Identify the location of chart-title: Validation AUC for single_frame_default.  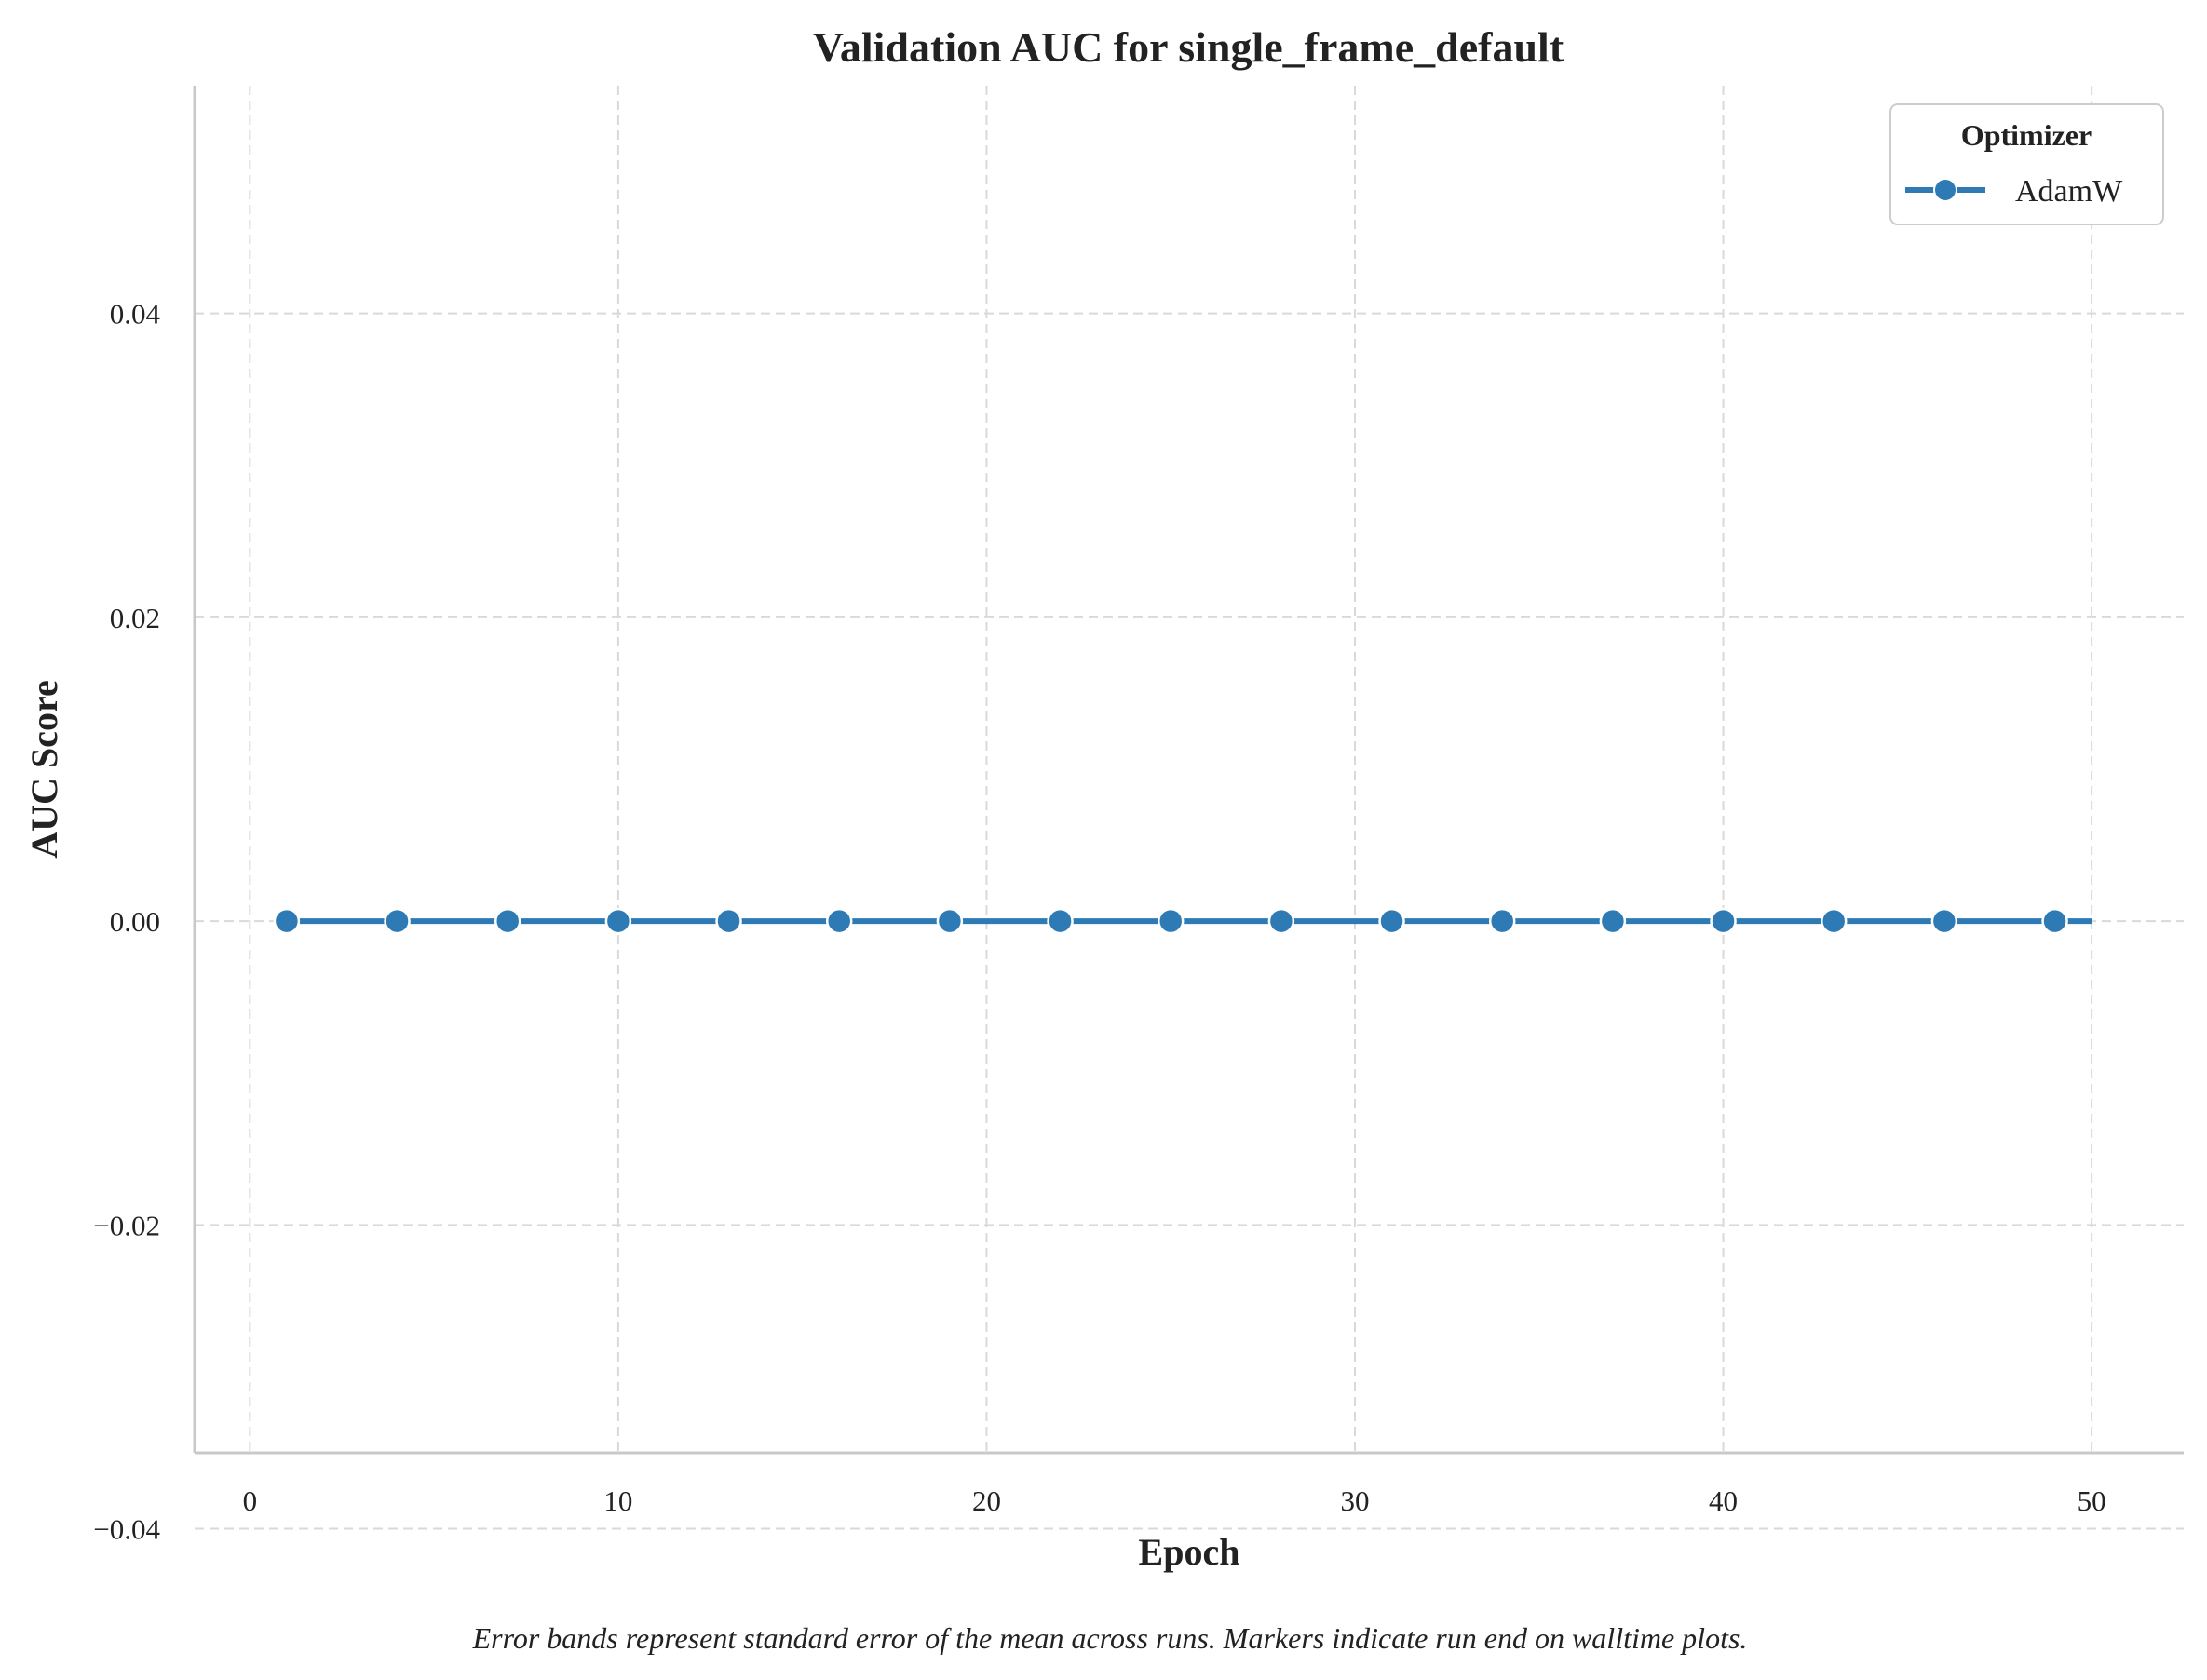
(1188, 47).